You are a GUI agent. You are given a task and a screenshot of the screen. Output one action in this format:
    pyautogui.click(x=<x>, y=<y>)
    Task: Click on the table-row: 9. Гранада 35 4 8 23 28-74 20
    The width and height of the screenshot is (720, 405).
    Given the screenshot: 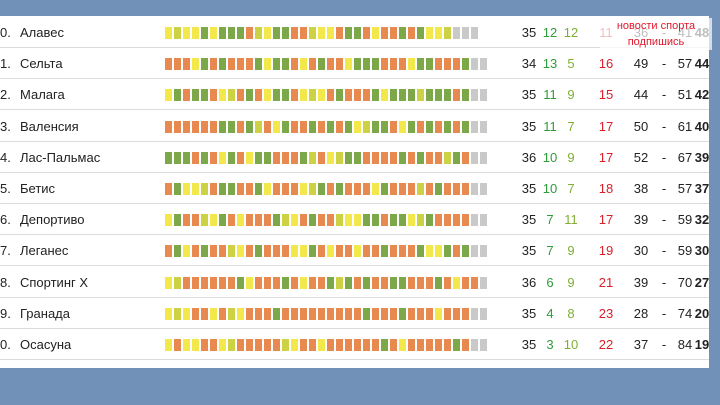 What is the action you would take?
    pyautogui.click(x=354, y=314)
    